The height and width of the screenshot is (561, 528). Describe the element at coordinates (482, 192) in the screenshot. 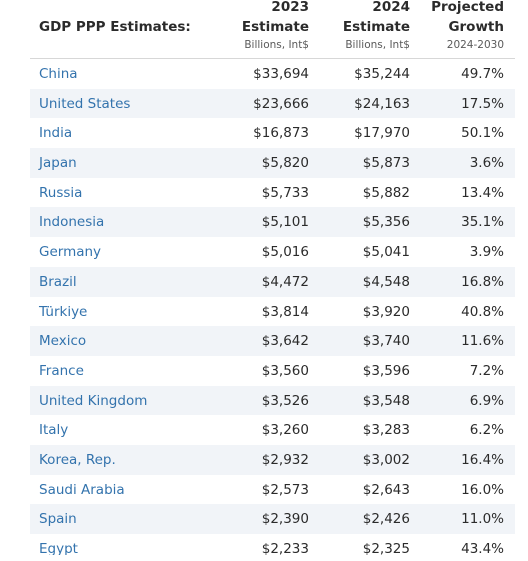

I see `growth-value: 13.4%` at that location.